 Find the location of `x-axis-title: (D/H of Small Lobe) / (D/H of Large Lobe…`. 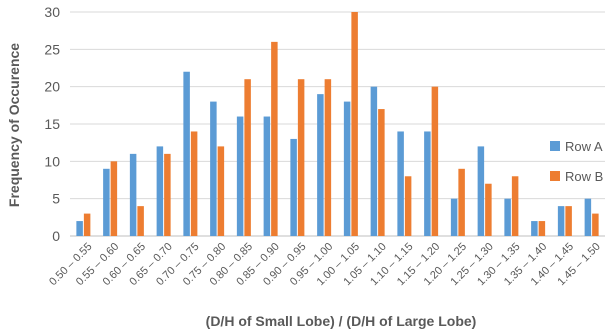

x-axis-title: (D/H of Small Lobe) / (D/H of Large Lobe… is located at coordinates (341, 321).